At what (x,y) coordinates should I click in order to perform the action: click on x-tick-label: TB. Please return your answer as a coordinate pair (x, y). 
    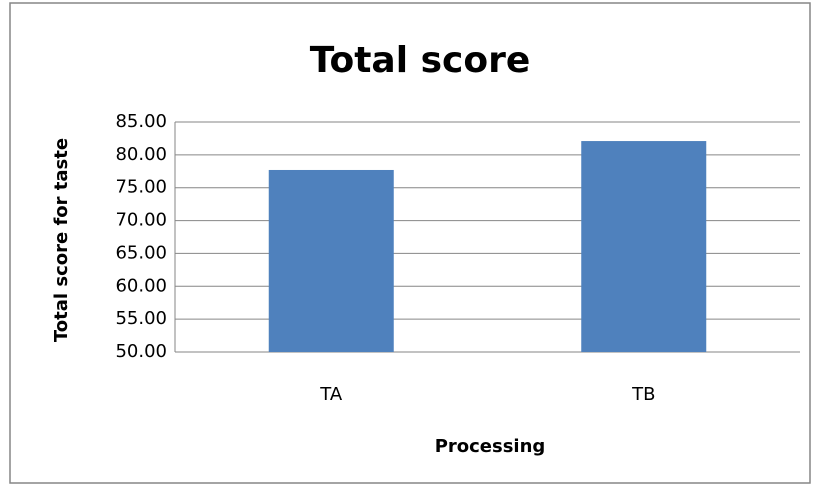
    Looking at the image, I should click on (643, 394).